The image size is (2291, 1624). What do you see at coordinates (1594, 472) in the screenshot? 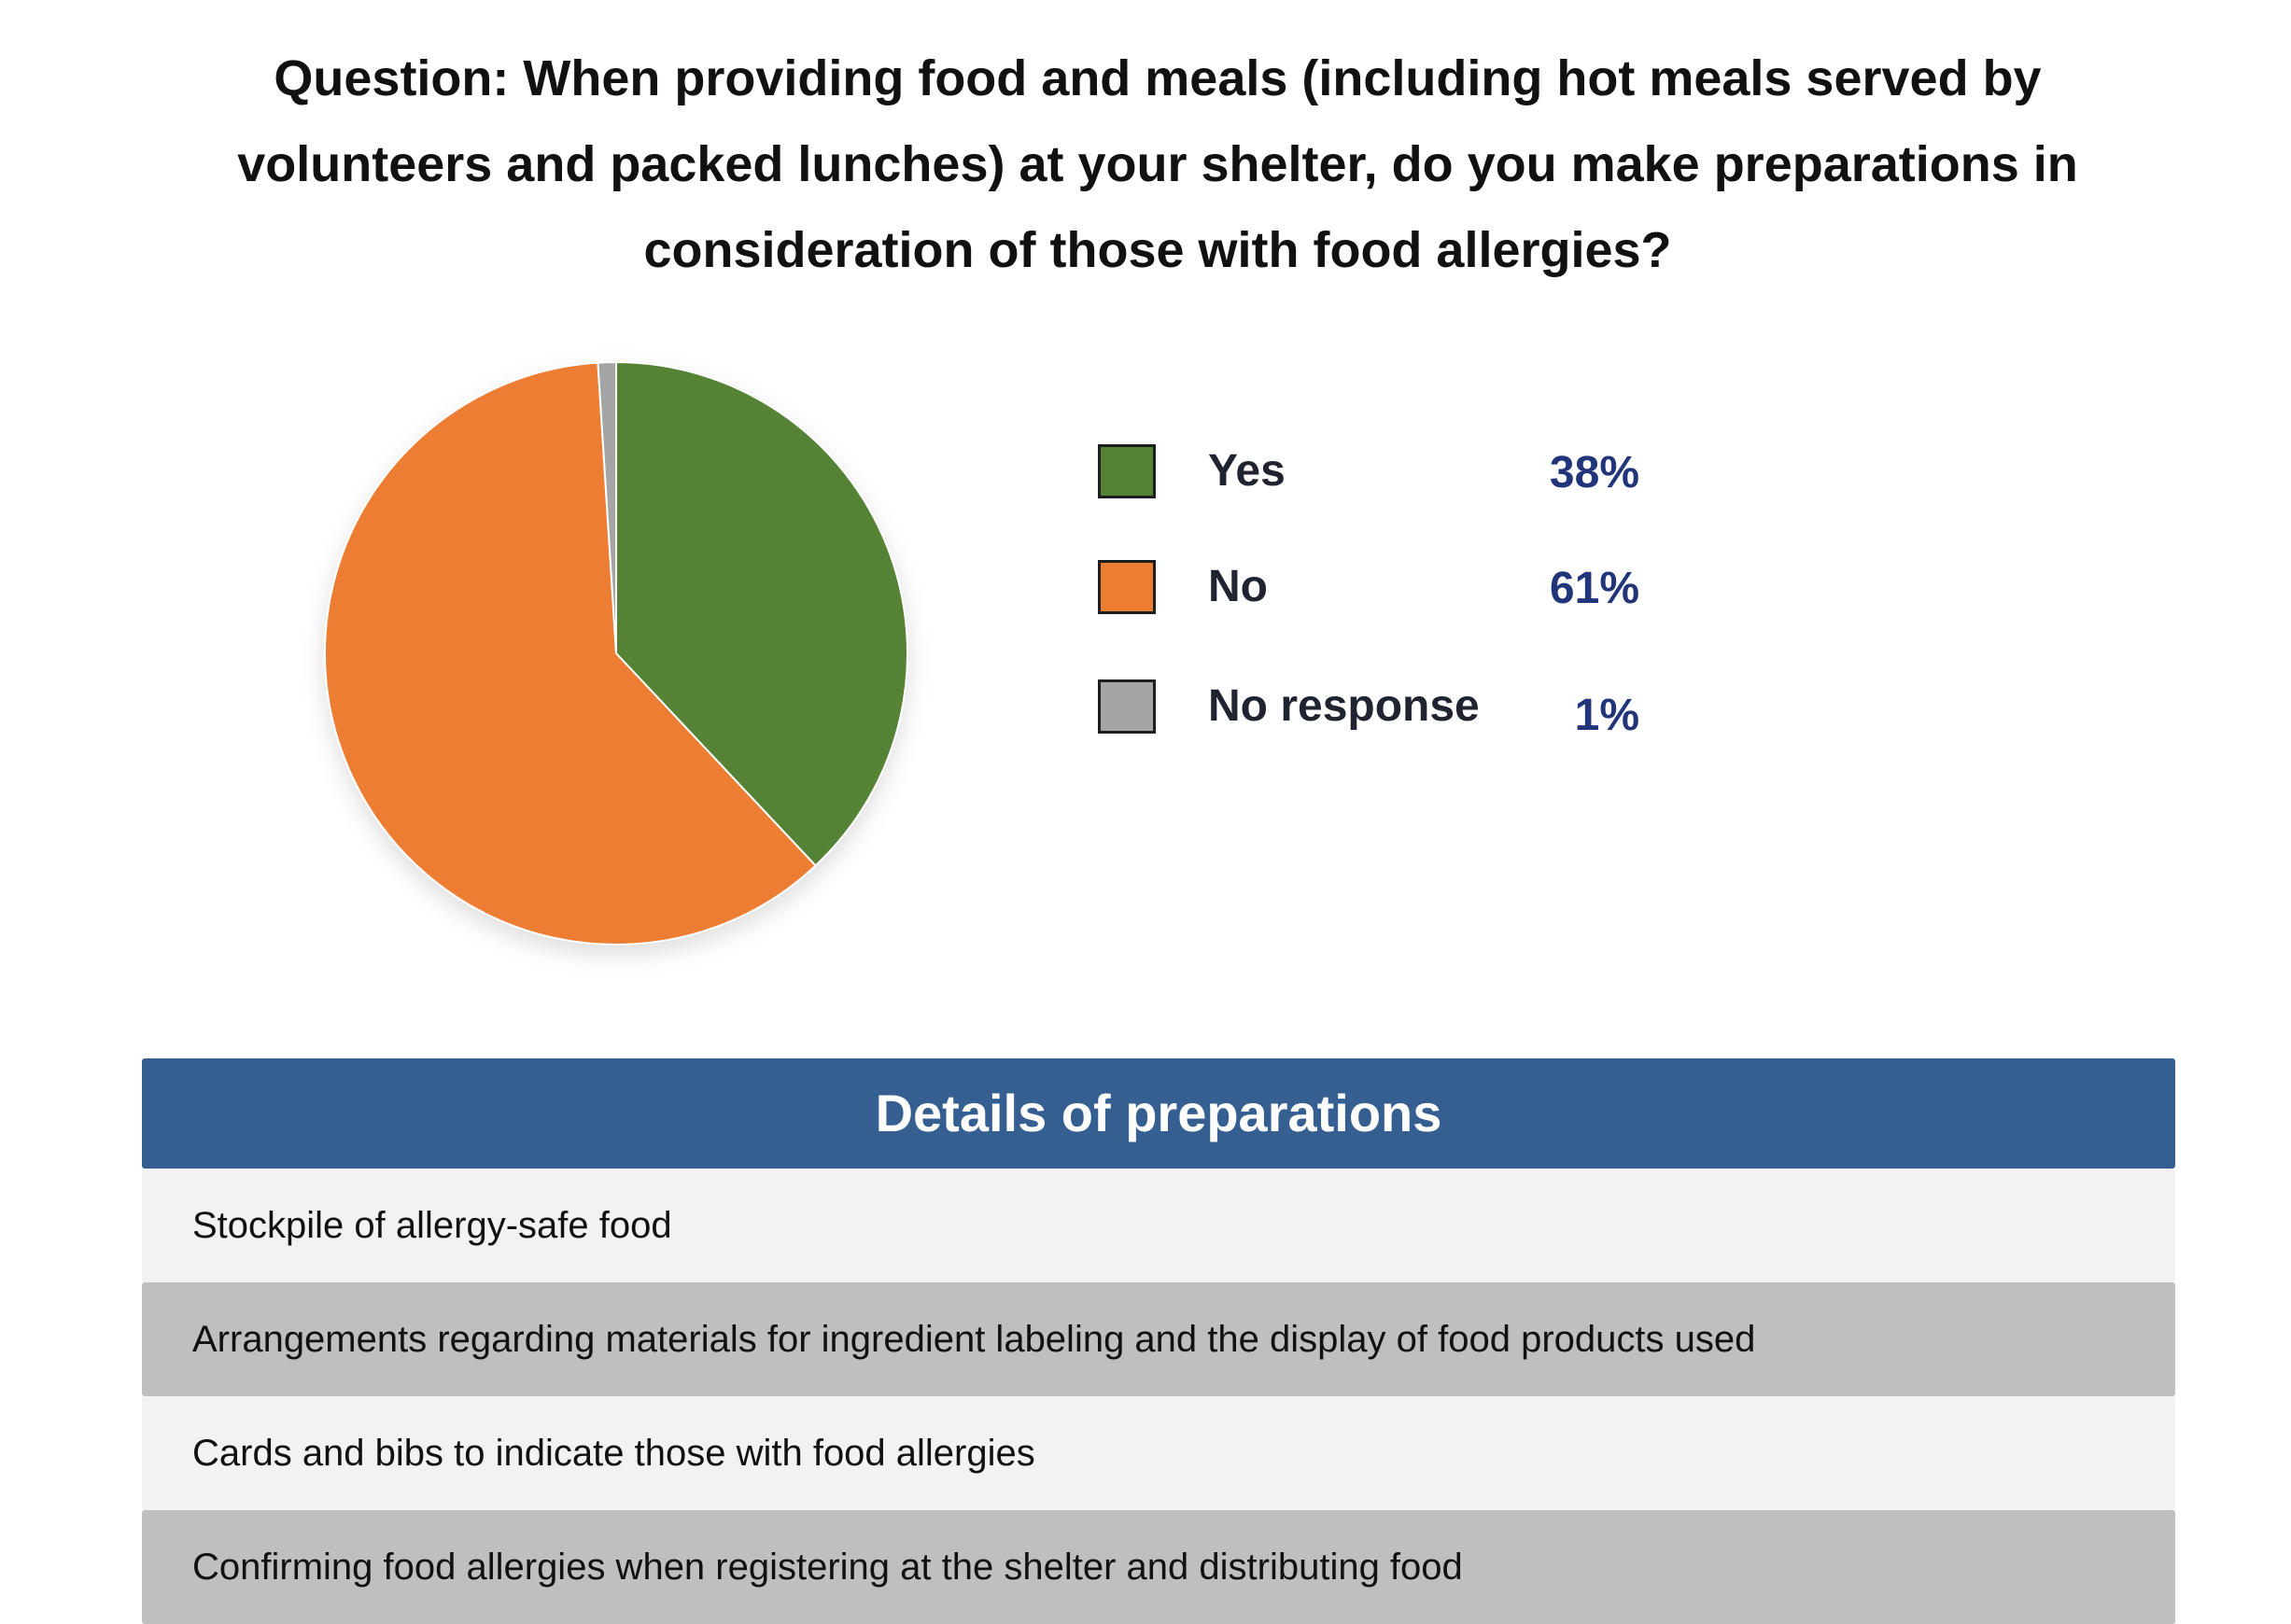
I see `legend-value-yes: 38%` at bounding box center [1594, 472].